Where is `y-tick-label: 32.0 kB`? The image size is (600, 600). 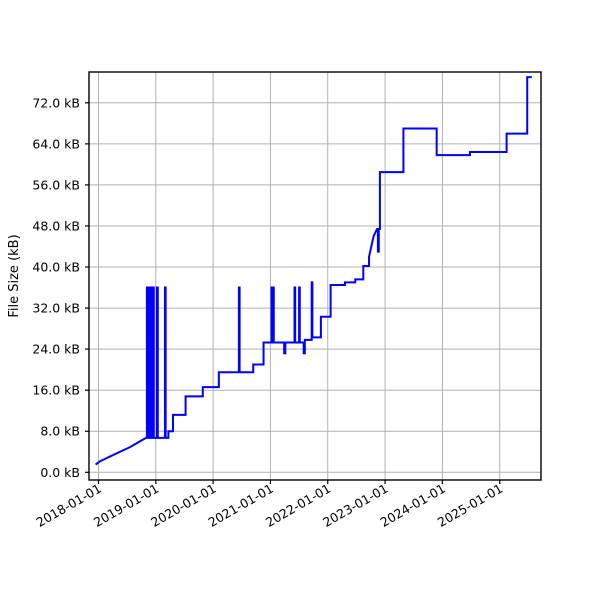
y-tick-label: 32.0 kB is located at coordinates (56, 308).